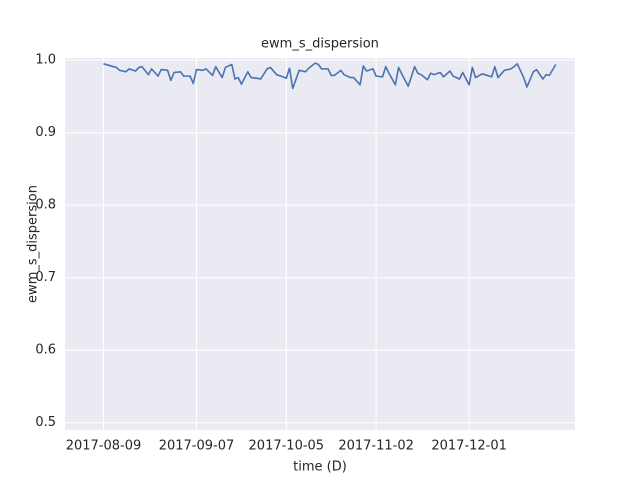 The height and width of the screenshot is (480, 640). I want to click on x-tick-label: 2017-08-09, so click(104, 446).